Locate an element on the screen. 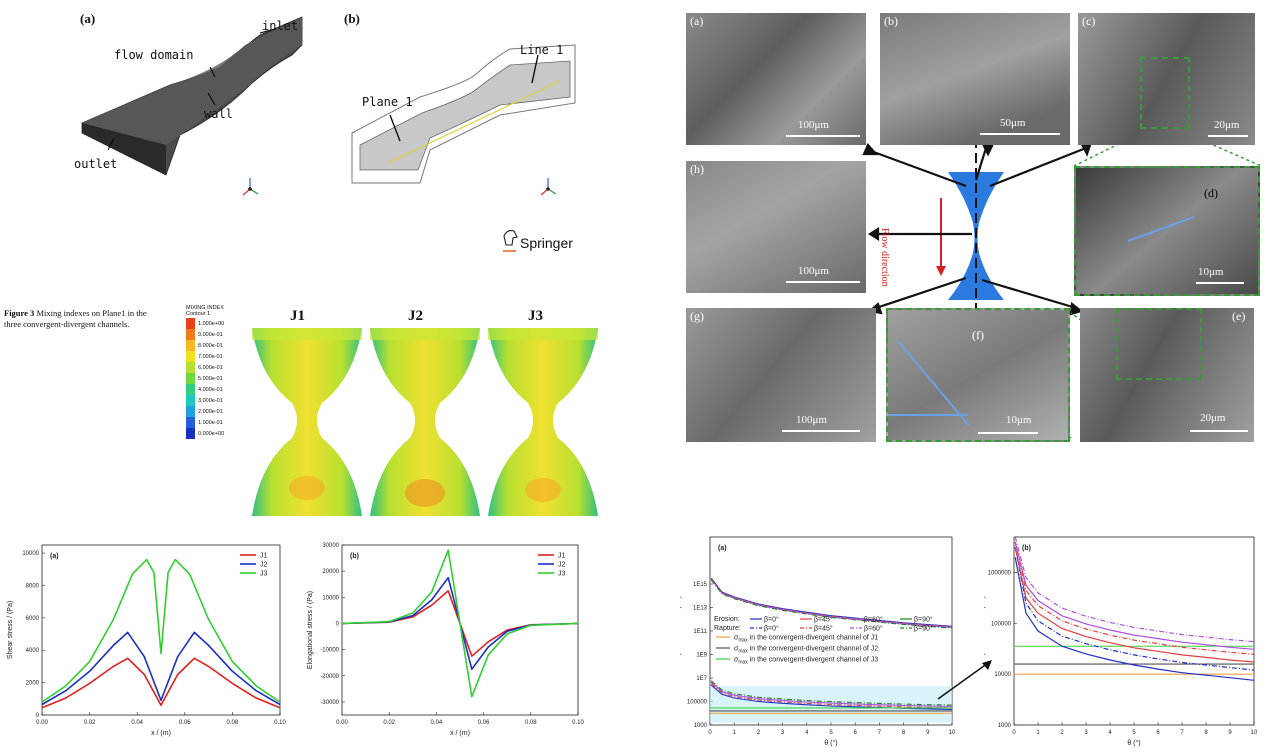  legend-title: MIXING INDEX is located at coordinates (205, 308).